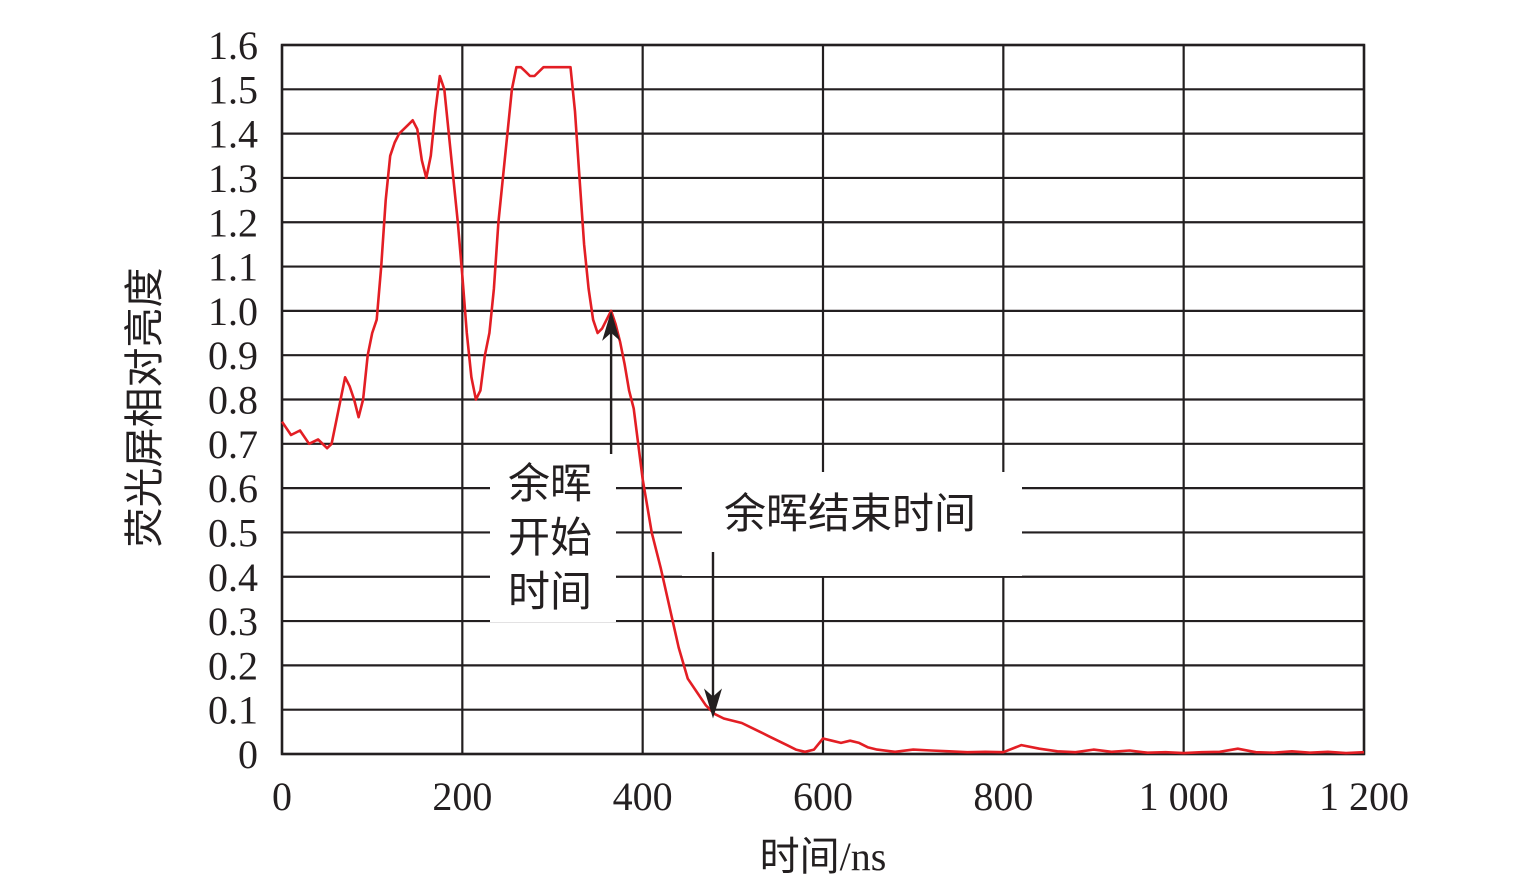  I want to click on y-tick-label: 0.3, so click(233, 621).